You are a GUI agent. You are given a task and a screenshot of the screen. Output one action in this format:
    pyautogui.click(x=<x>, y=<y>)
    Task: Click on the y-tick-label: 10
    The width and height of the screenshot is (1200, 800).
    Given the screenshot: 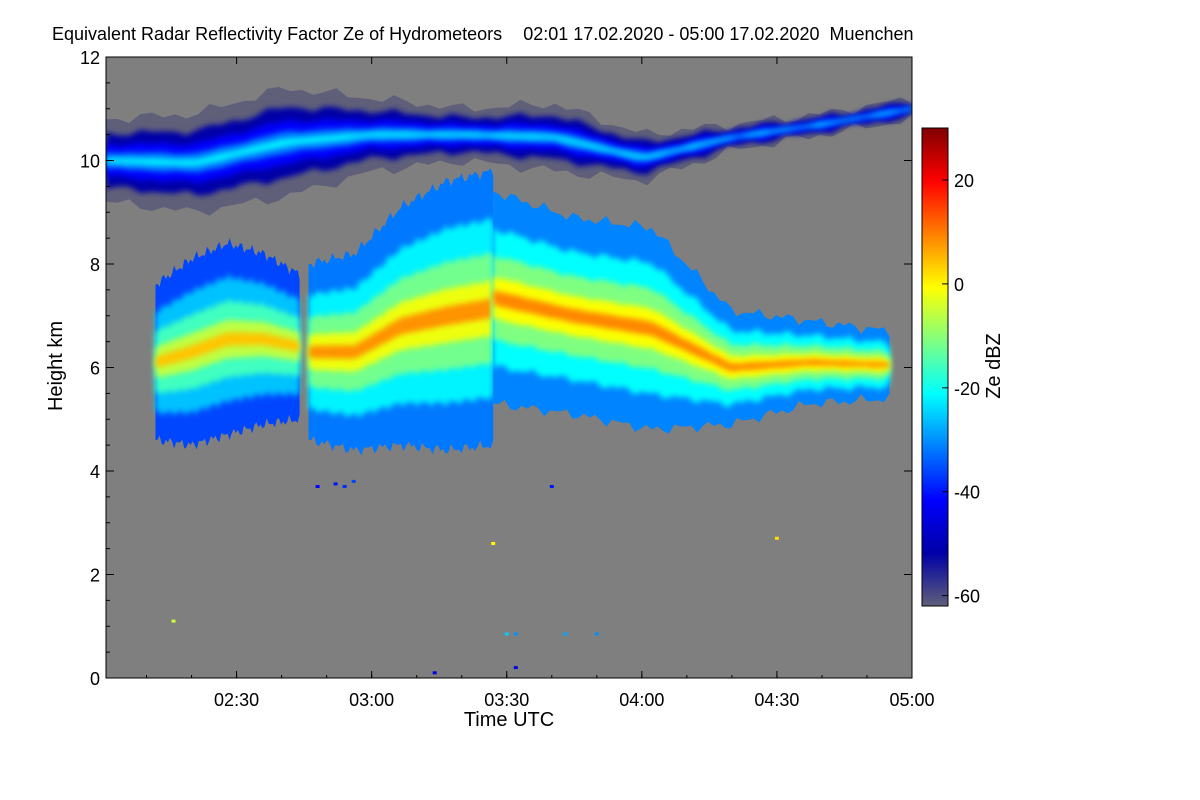 What is the action you would take?
    pyautogui.click(x=90, y=162)
    